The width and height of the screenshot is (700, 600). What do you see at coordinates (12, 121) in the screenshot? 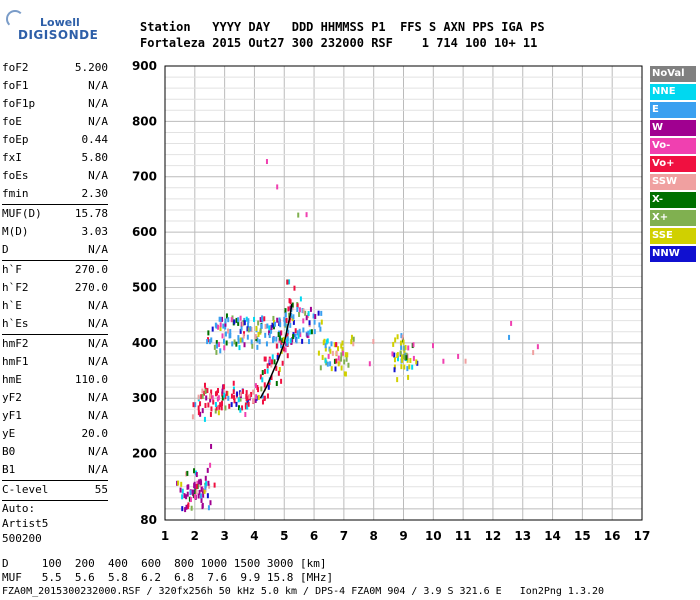
I see `param-key: foE` at bounding box center [12, 121].